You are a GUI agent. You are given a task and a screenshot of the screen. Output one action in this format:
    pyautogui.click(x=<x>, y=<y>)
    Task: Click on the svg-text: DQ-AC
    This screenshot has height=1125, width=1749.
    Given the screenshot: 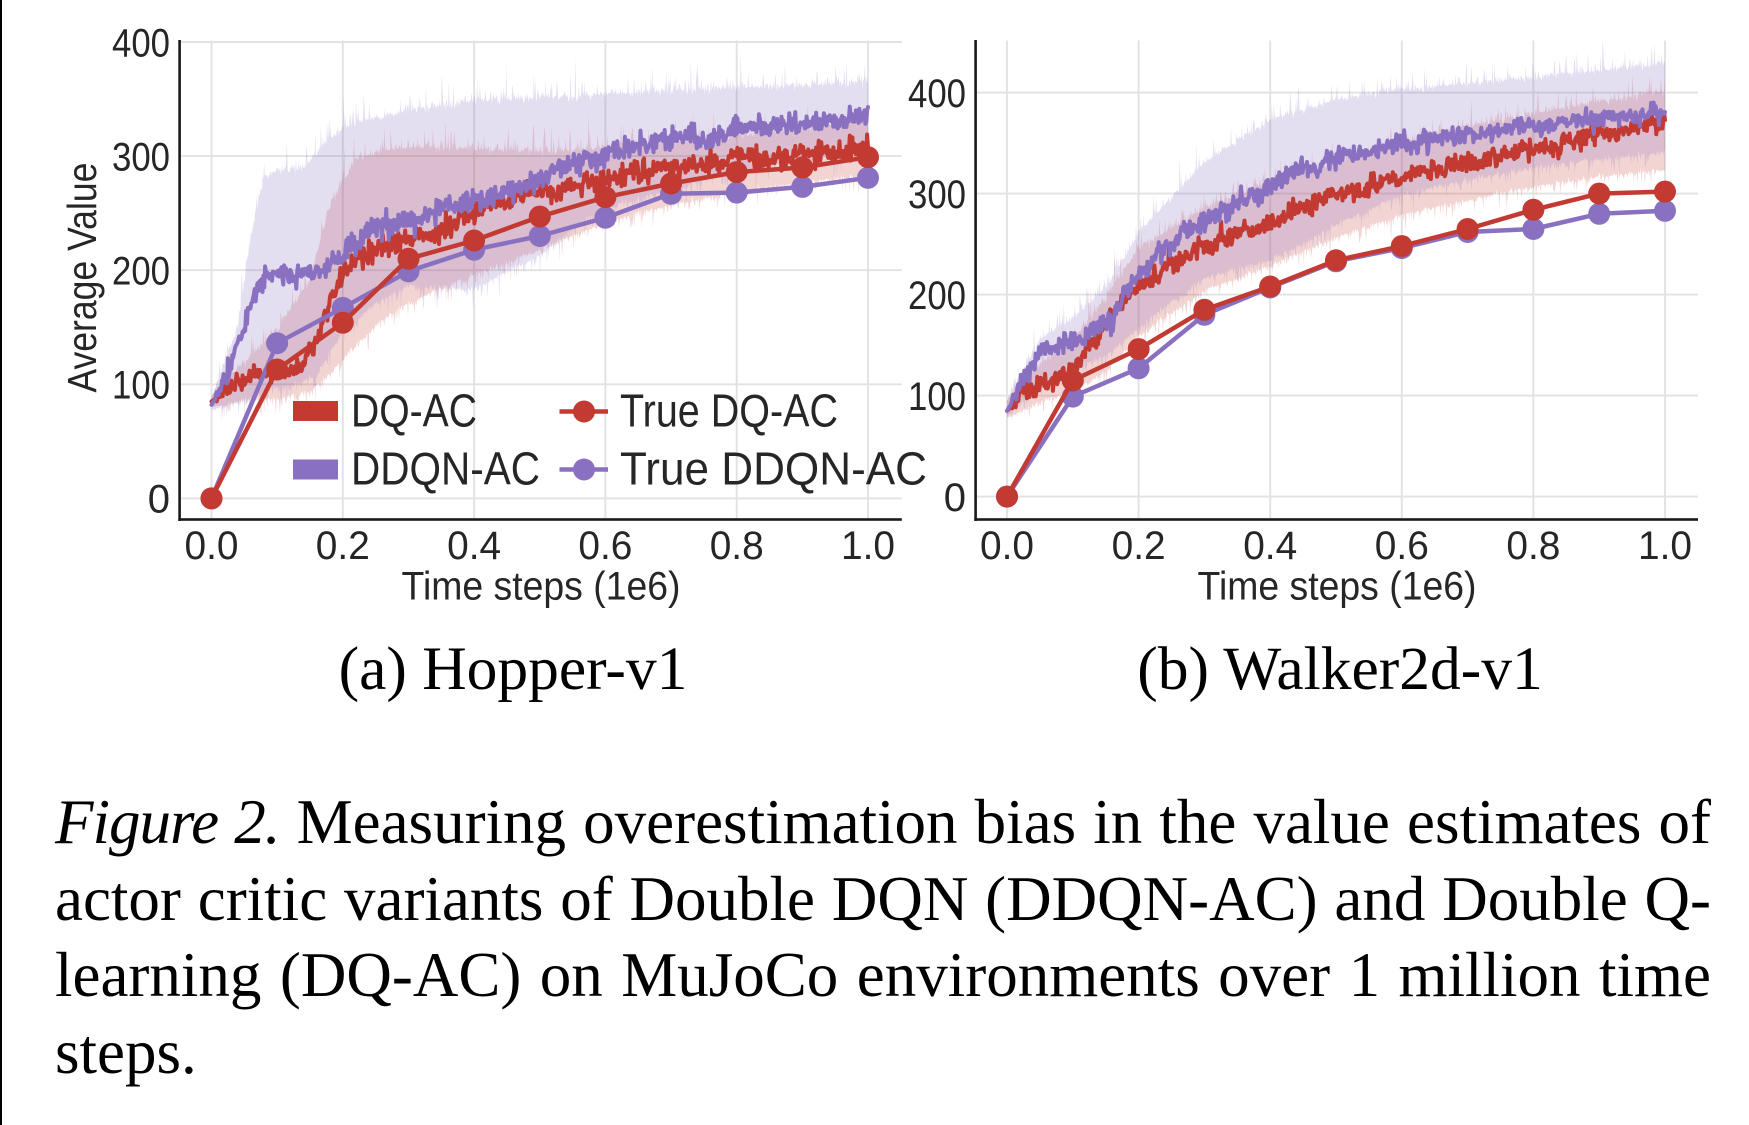 What is the action you would take?
    pyautogui.click(x=414, y=411)
    